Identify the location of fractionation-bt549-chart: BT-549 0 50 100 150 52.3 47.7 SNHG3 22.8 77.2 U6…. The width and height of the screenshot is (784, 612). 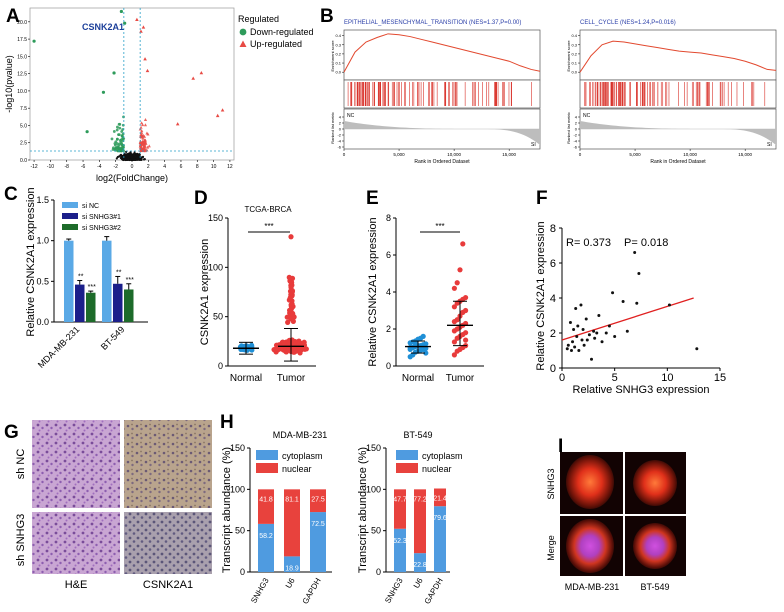
(410, 518).